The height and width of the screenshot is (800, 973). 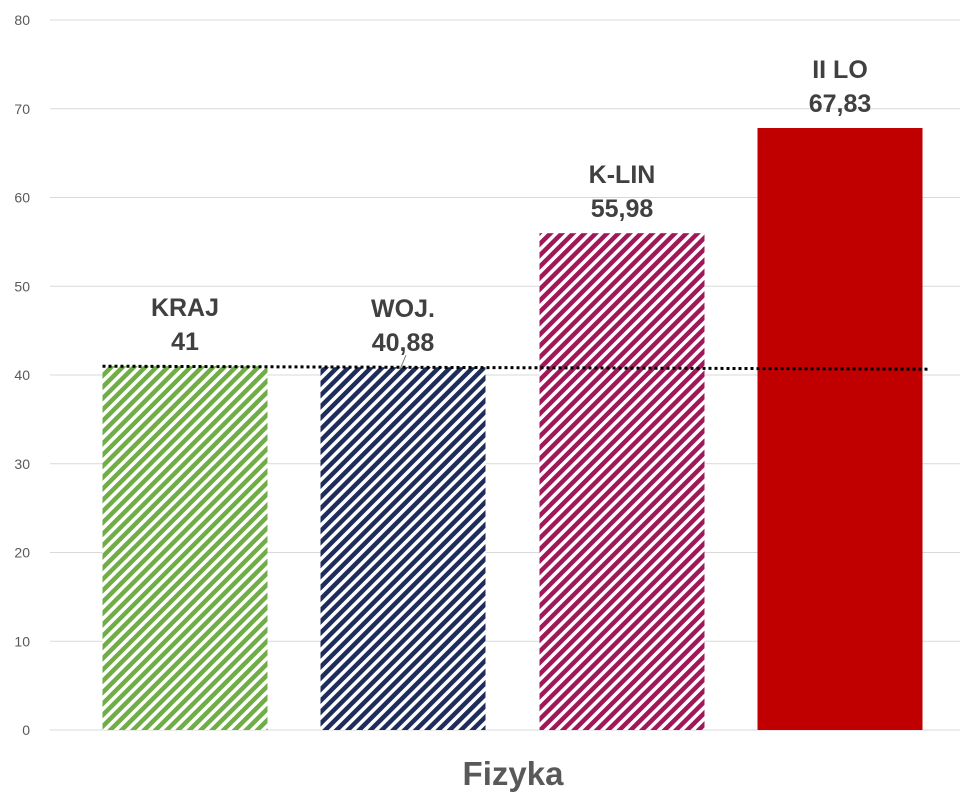 What do you see at coordinates (622, 209) in the screenshot?
I see `bar-value-label: 55,98` at bounding box center [622, 209].